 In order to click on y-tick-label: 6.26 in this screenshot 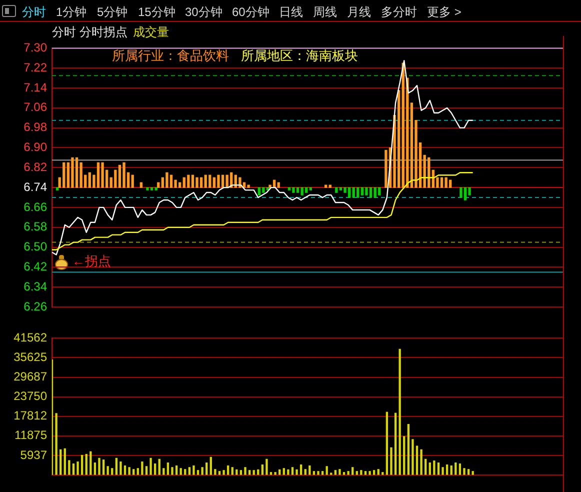, I will do `click(36, 306)`.